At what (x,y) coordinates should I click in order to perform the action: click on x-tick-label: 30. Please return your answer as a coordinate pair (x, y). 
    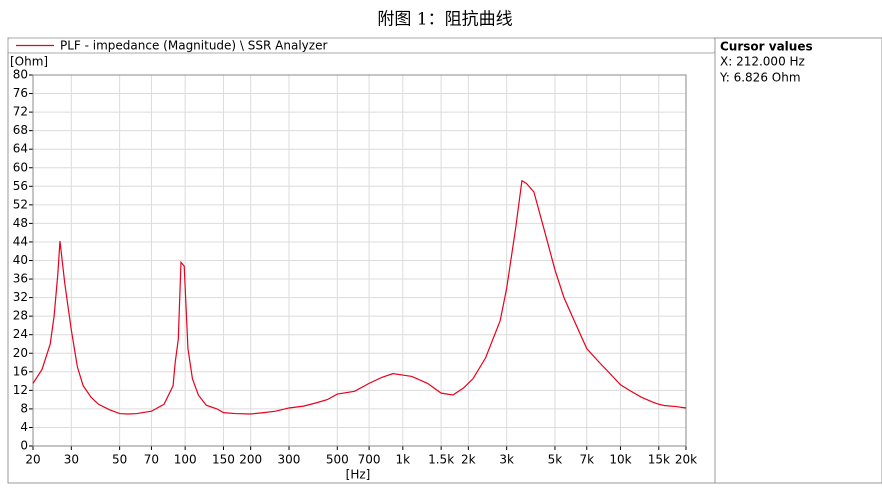
    Looking at the image, I should click on (71, 460).